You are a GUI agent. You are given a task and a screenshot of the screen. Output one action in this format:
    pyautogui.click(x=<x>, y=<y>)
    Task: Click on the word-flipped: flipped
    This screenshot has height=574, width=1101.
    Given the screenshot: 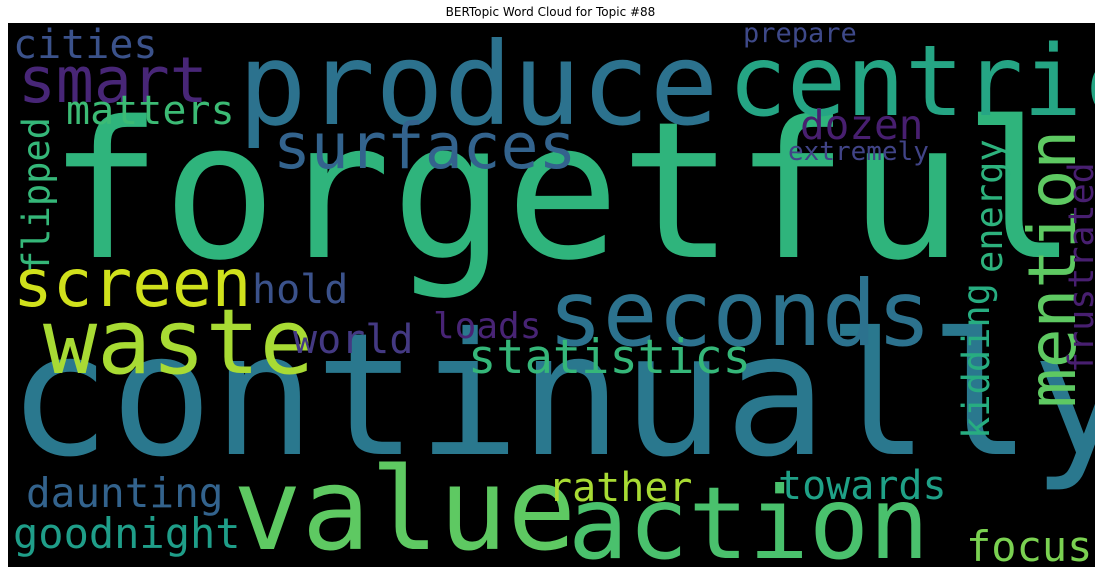 What is the action you would take?
    pyautogui.click(x=36, y=195)
    